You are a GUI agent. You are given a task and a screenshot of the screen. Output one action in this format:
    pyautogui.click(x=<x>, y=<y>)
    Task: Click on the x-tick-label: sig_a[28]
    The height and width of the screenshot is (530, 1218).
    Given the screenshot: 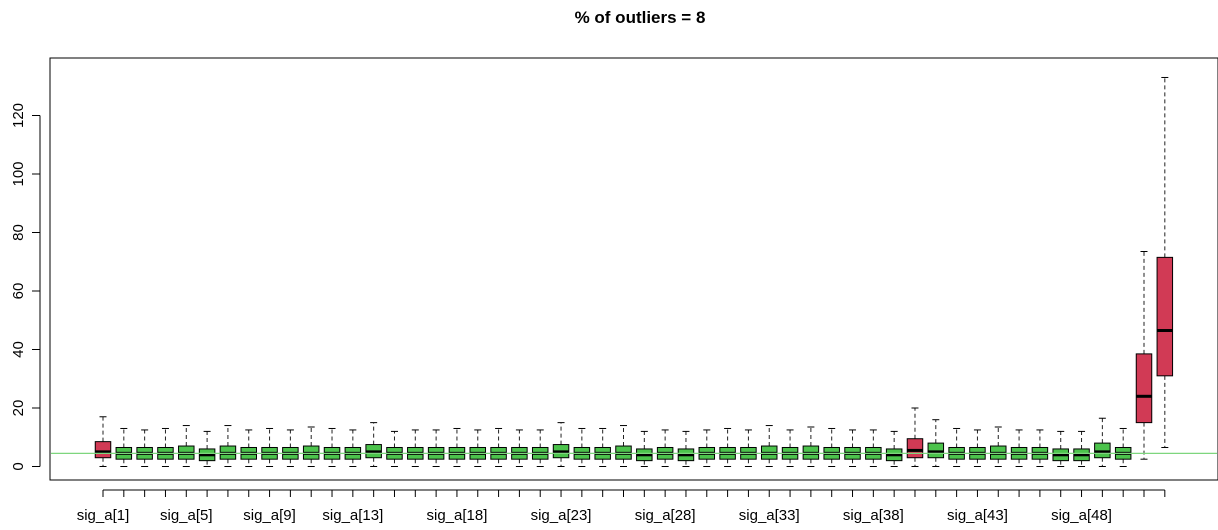 What is the action you would take?
    pyautogui.click(x=665, y=515)
    